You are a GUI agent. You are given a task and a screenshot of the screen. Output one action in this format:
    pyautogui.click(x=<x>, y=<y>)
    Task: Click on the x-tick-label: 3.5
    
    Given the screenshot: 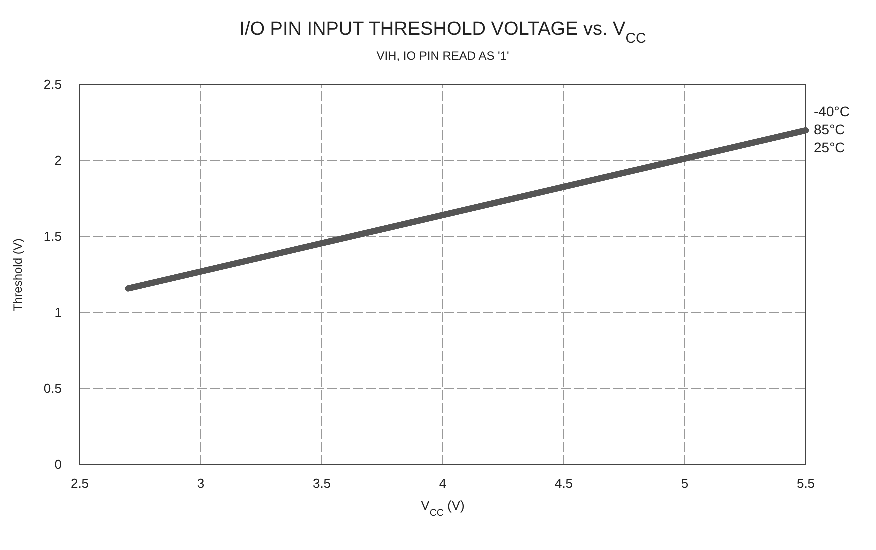 What is the action you would take?
    pyautogui.click(x=322, y=484)
    